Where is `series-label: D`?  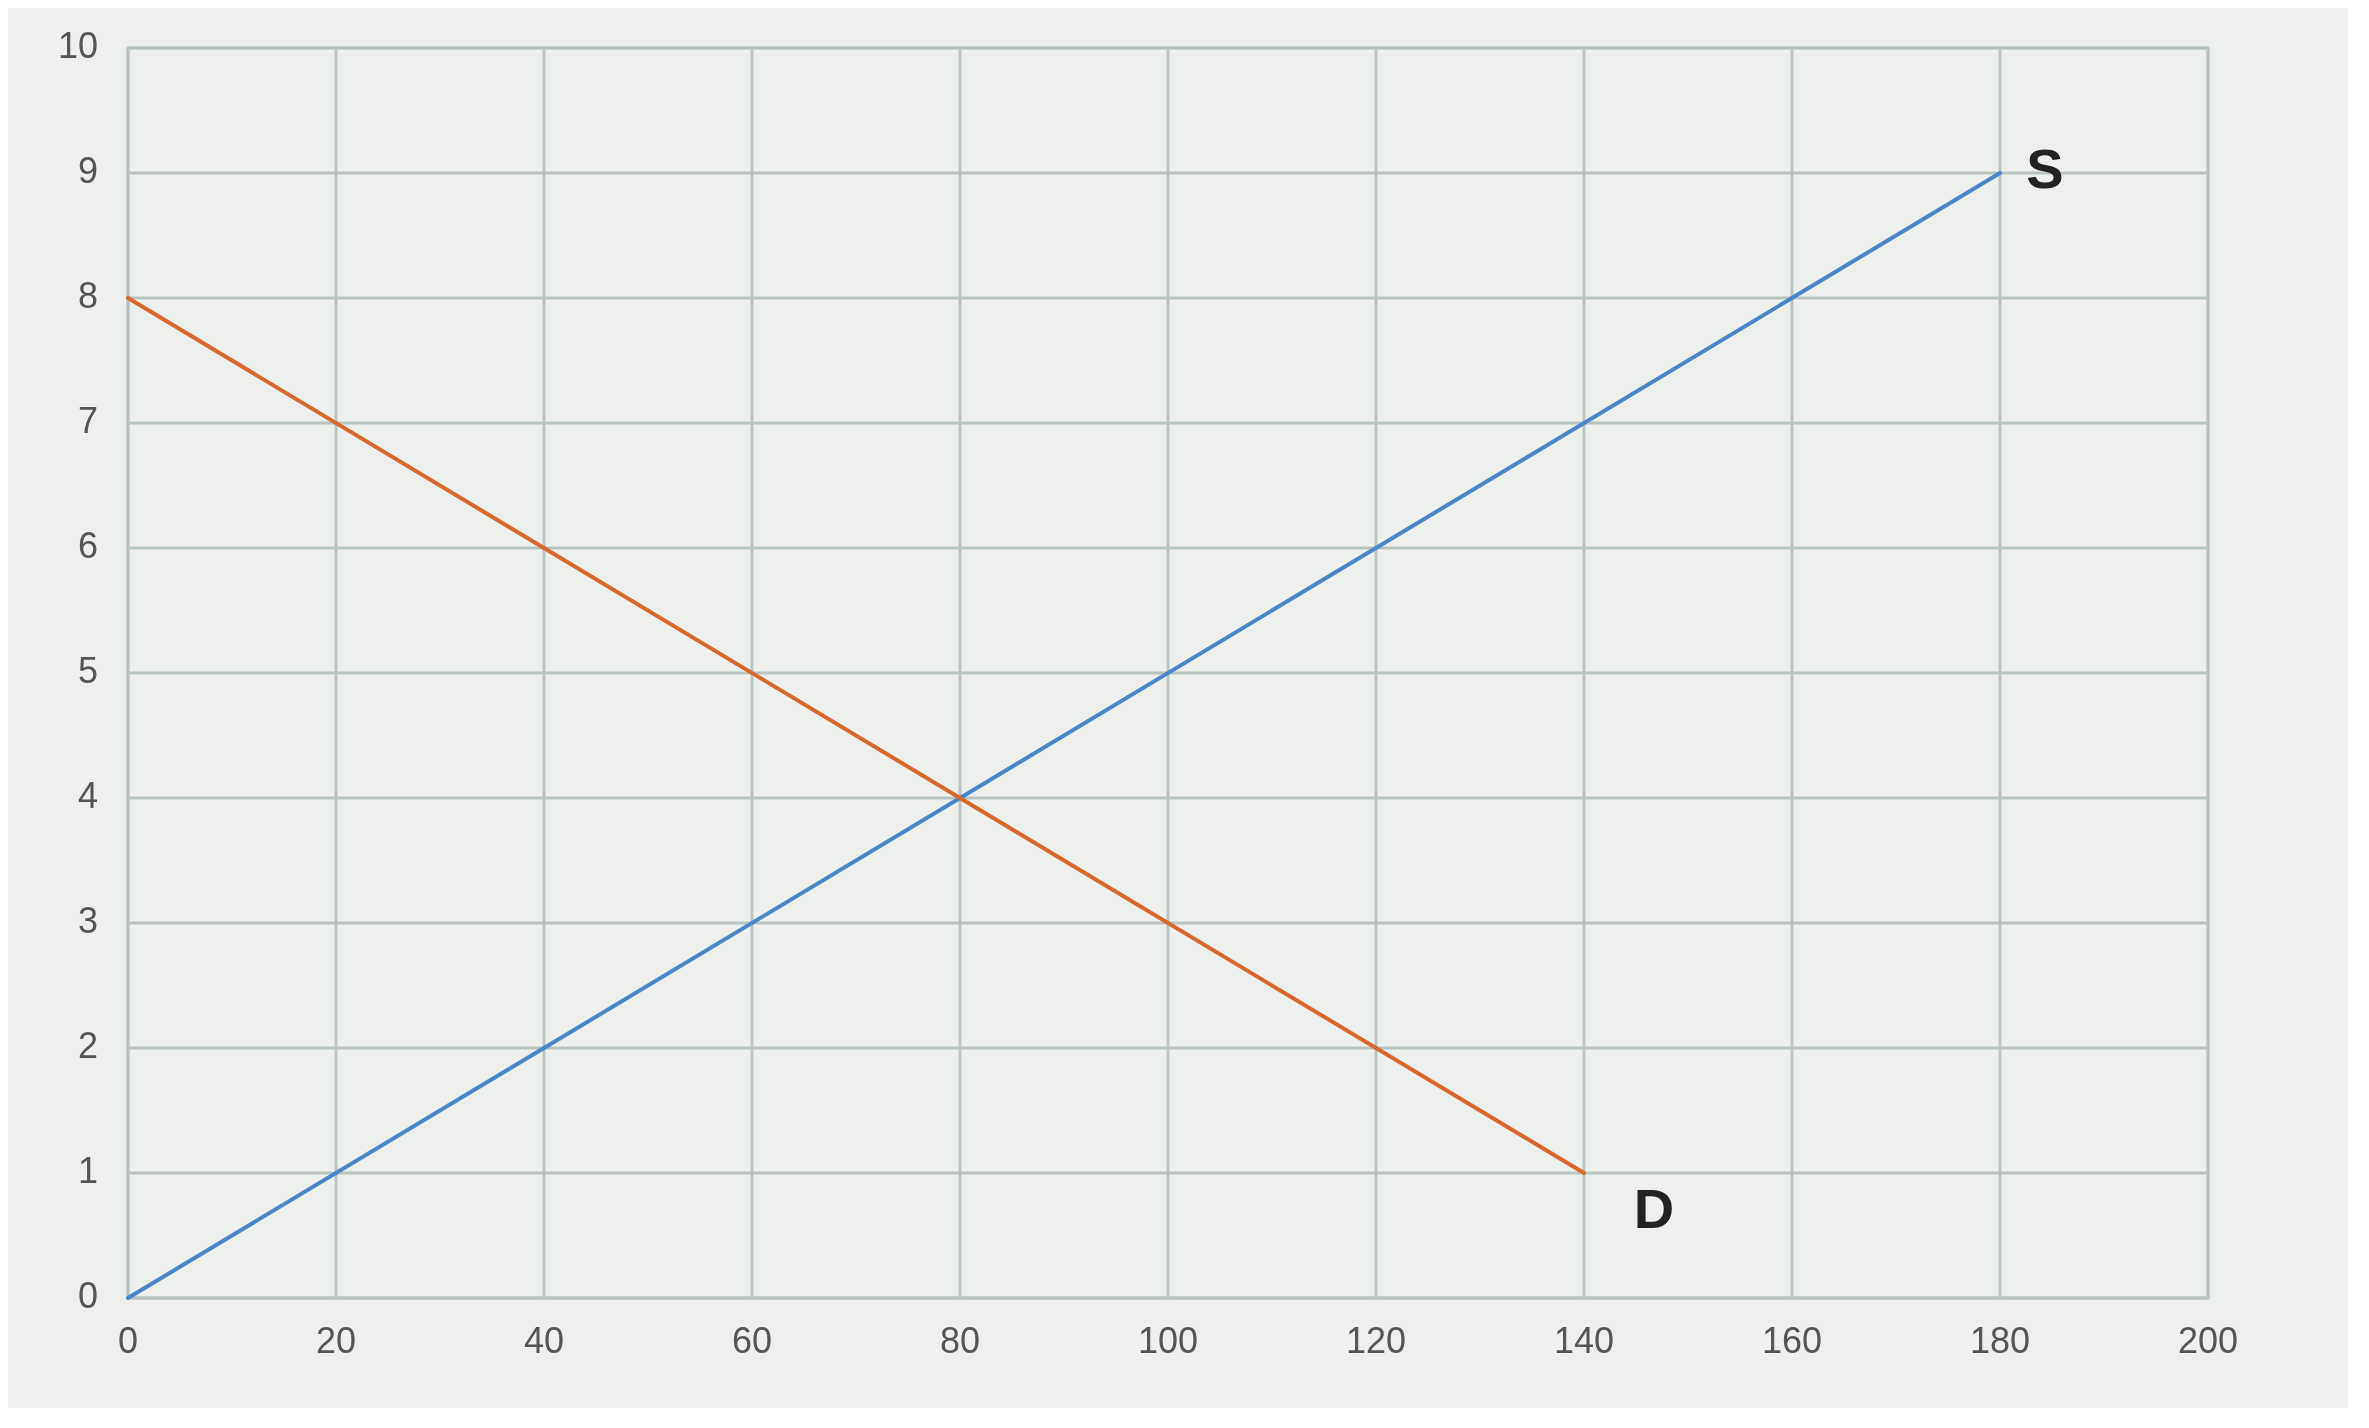
series-label: D is located at coordinates (1654, 1208).